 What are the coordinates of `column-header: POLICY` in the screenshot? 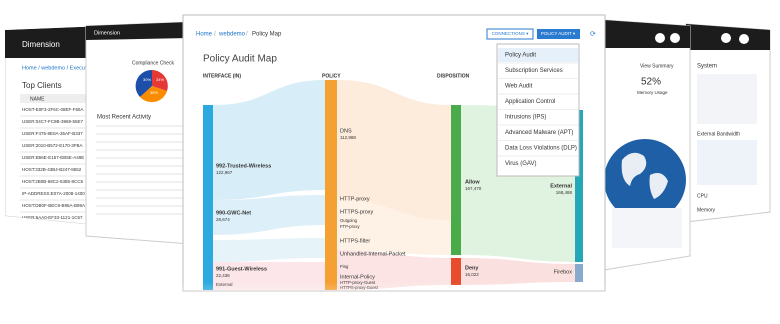 It's located at (331, 76).